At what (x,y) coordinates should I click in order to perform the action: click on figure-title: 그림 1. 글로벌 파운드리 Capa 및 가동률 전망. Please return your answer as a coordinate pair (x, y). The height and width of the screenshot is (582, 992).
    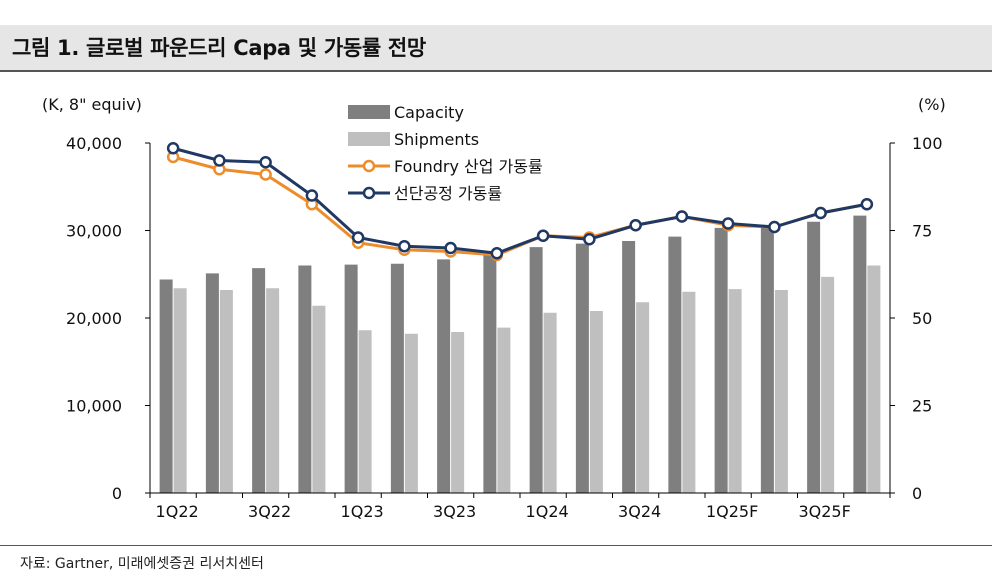
    Looking at the image, I should click on (219, 48).